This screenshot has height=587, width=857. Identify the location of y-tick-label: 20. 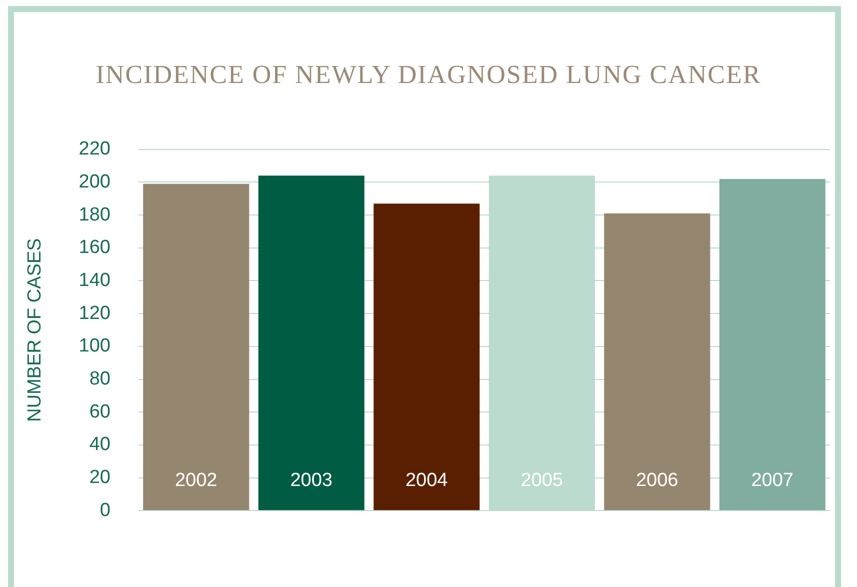
(99, 477).